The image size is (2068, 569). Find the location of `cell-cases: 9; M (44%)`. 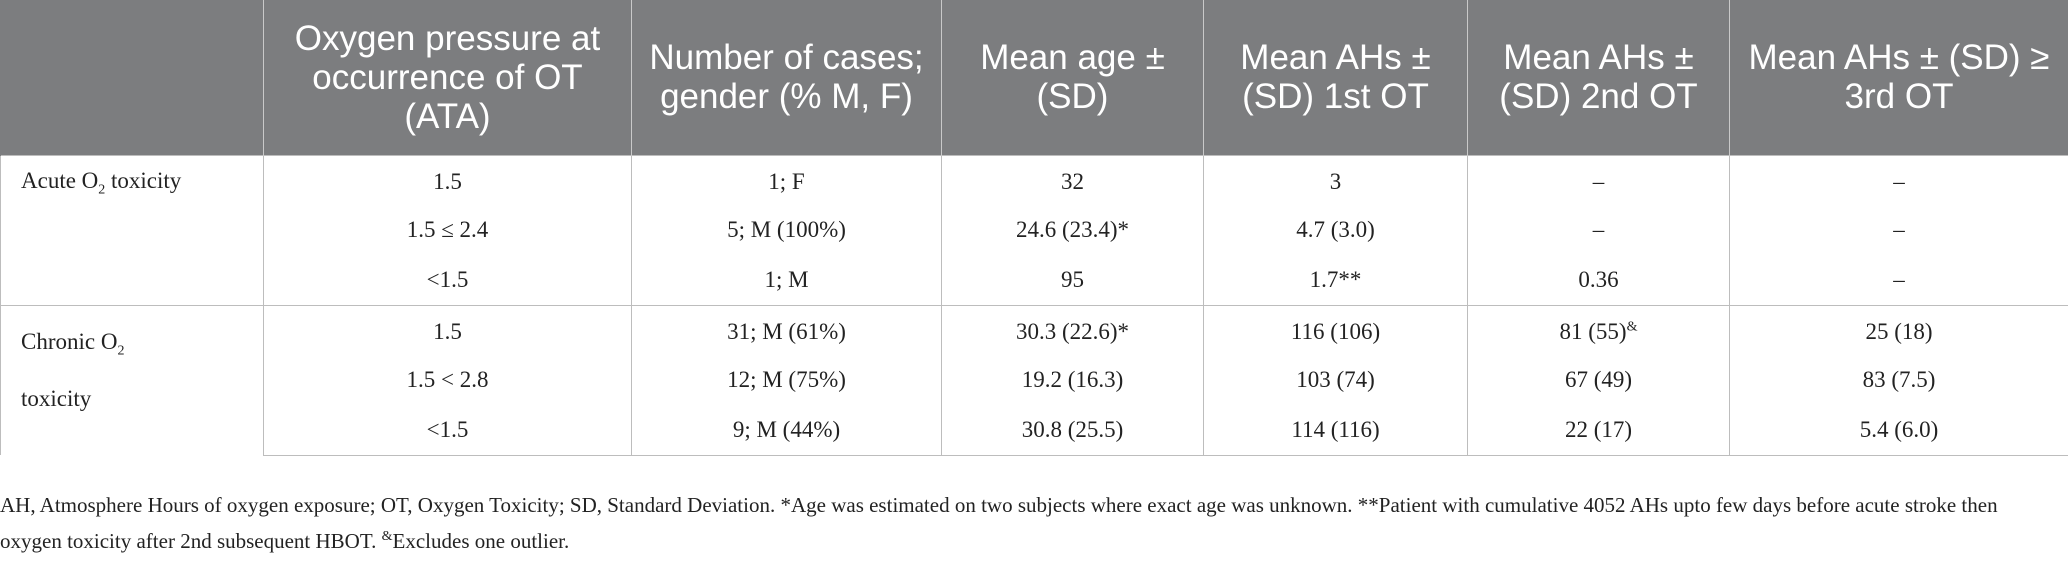

cell-cases: 9; M (44%) is located at coordinates (786, 430).